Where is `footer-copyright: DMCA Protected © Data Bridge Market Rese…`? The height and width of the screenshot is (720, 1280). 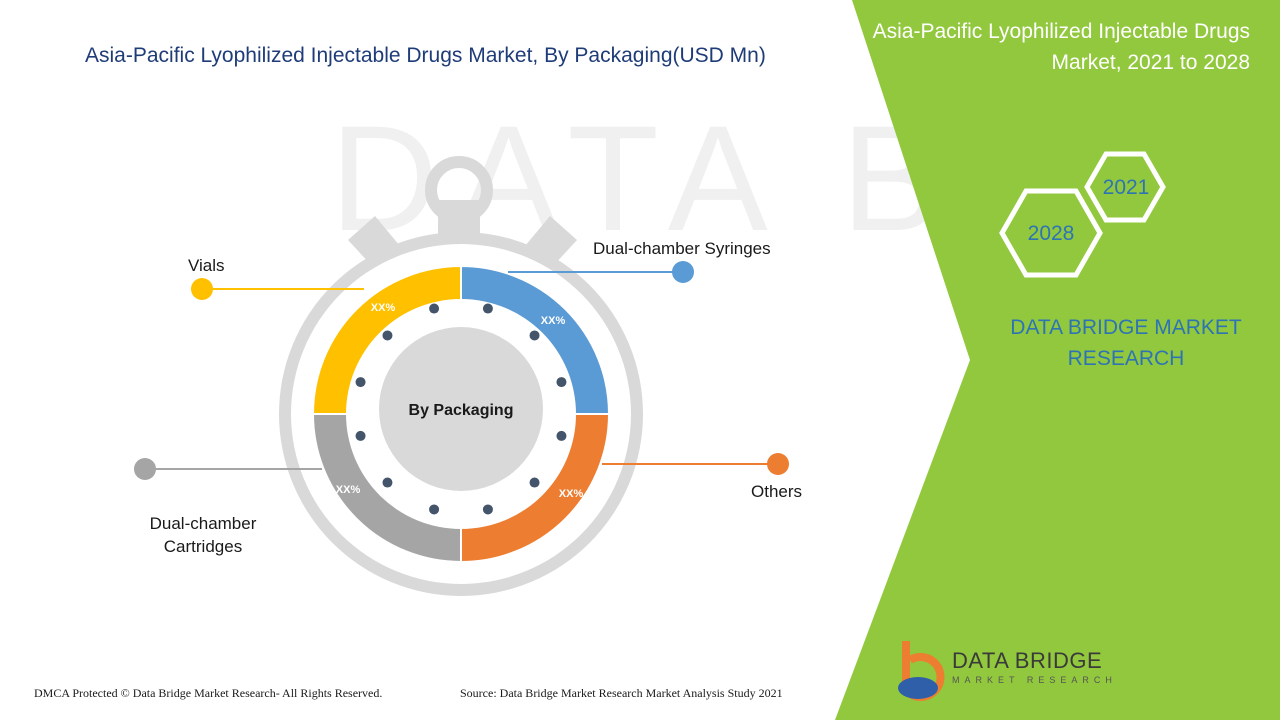 footer-copyright: DMCA Protected © Data Bridge Market Rese… is located at coordinates (208, 693).